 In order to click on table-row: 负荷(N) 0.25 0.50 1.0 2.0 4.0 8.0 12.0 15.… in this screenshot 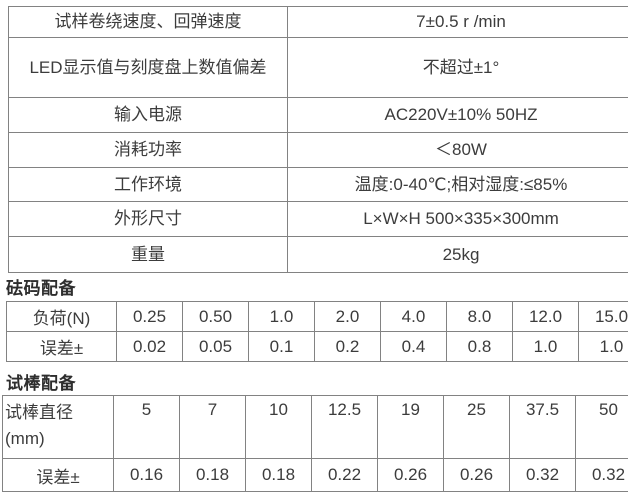, I will do `click(317, 316)`.